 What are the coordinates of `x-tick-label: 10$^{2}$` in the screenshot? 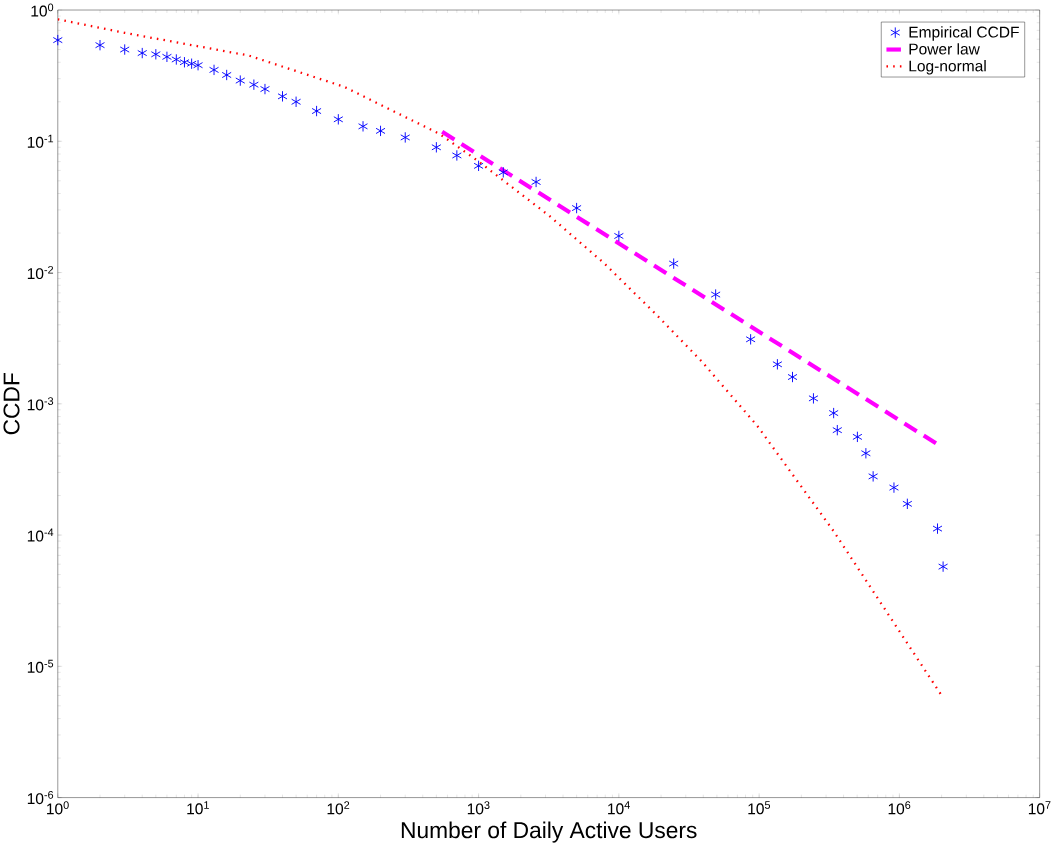 It's located at (338, 808).